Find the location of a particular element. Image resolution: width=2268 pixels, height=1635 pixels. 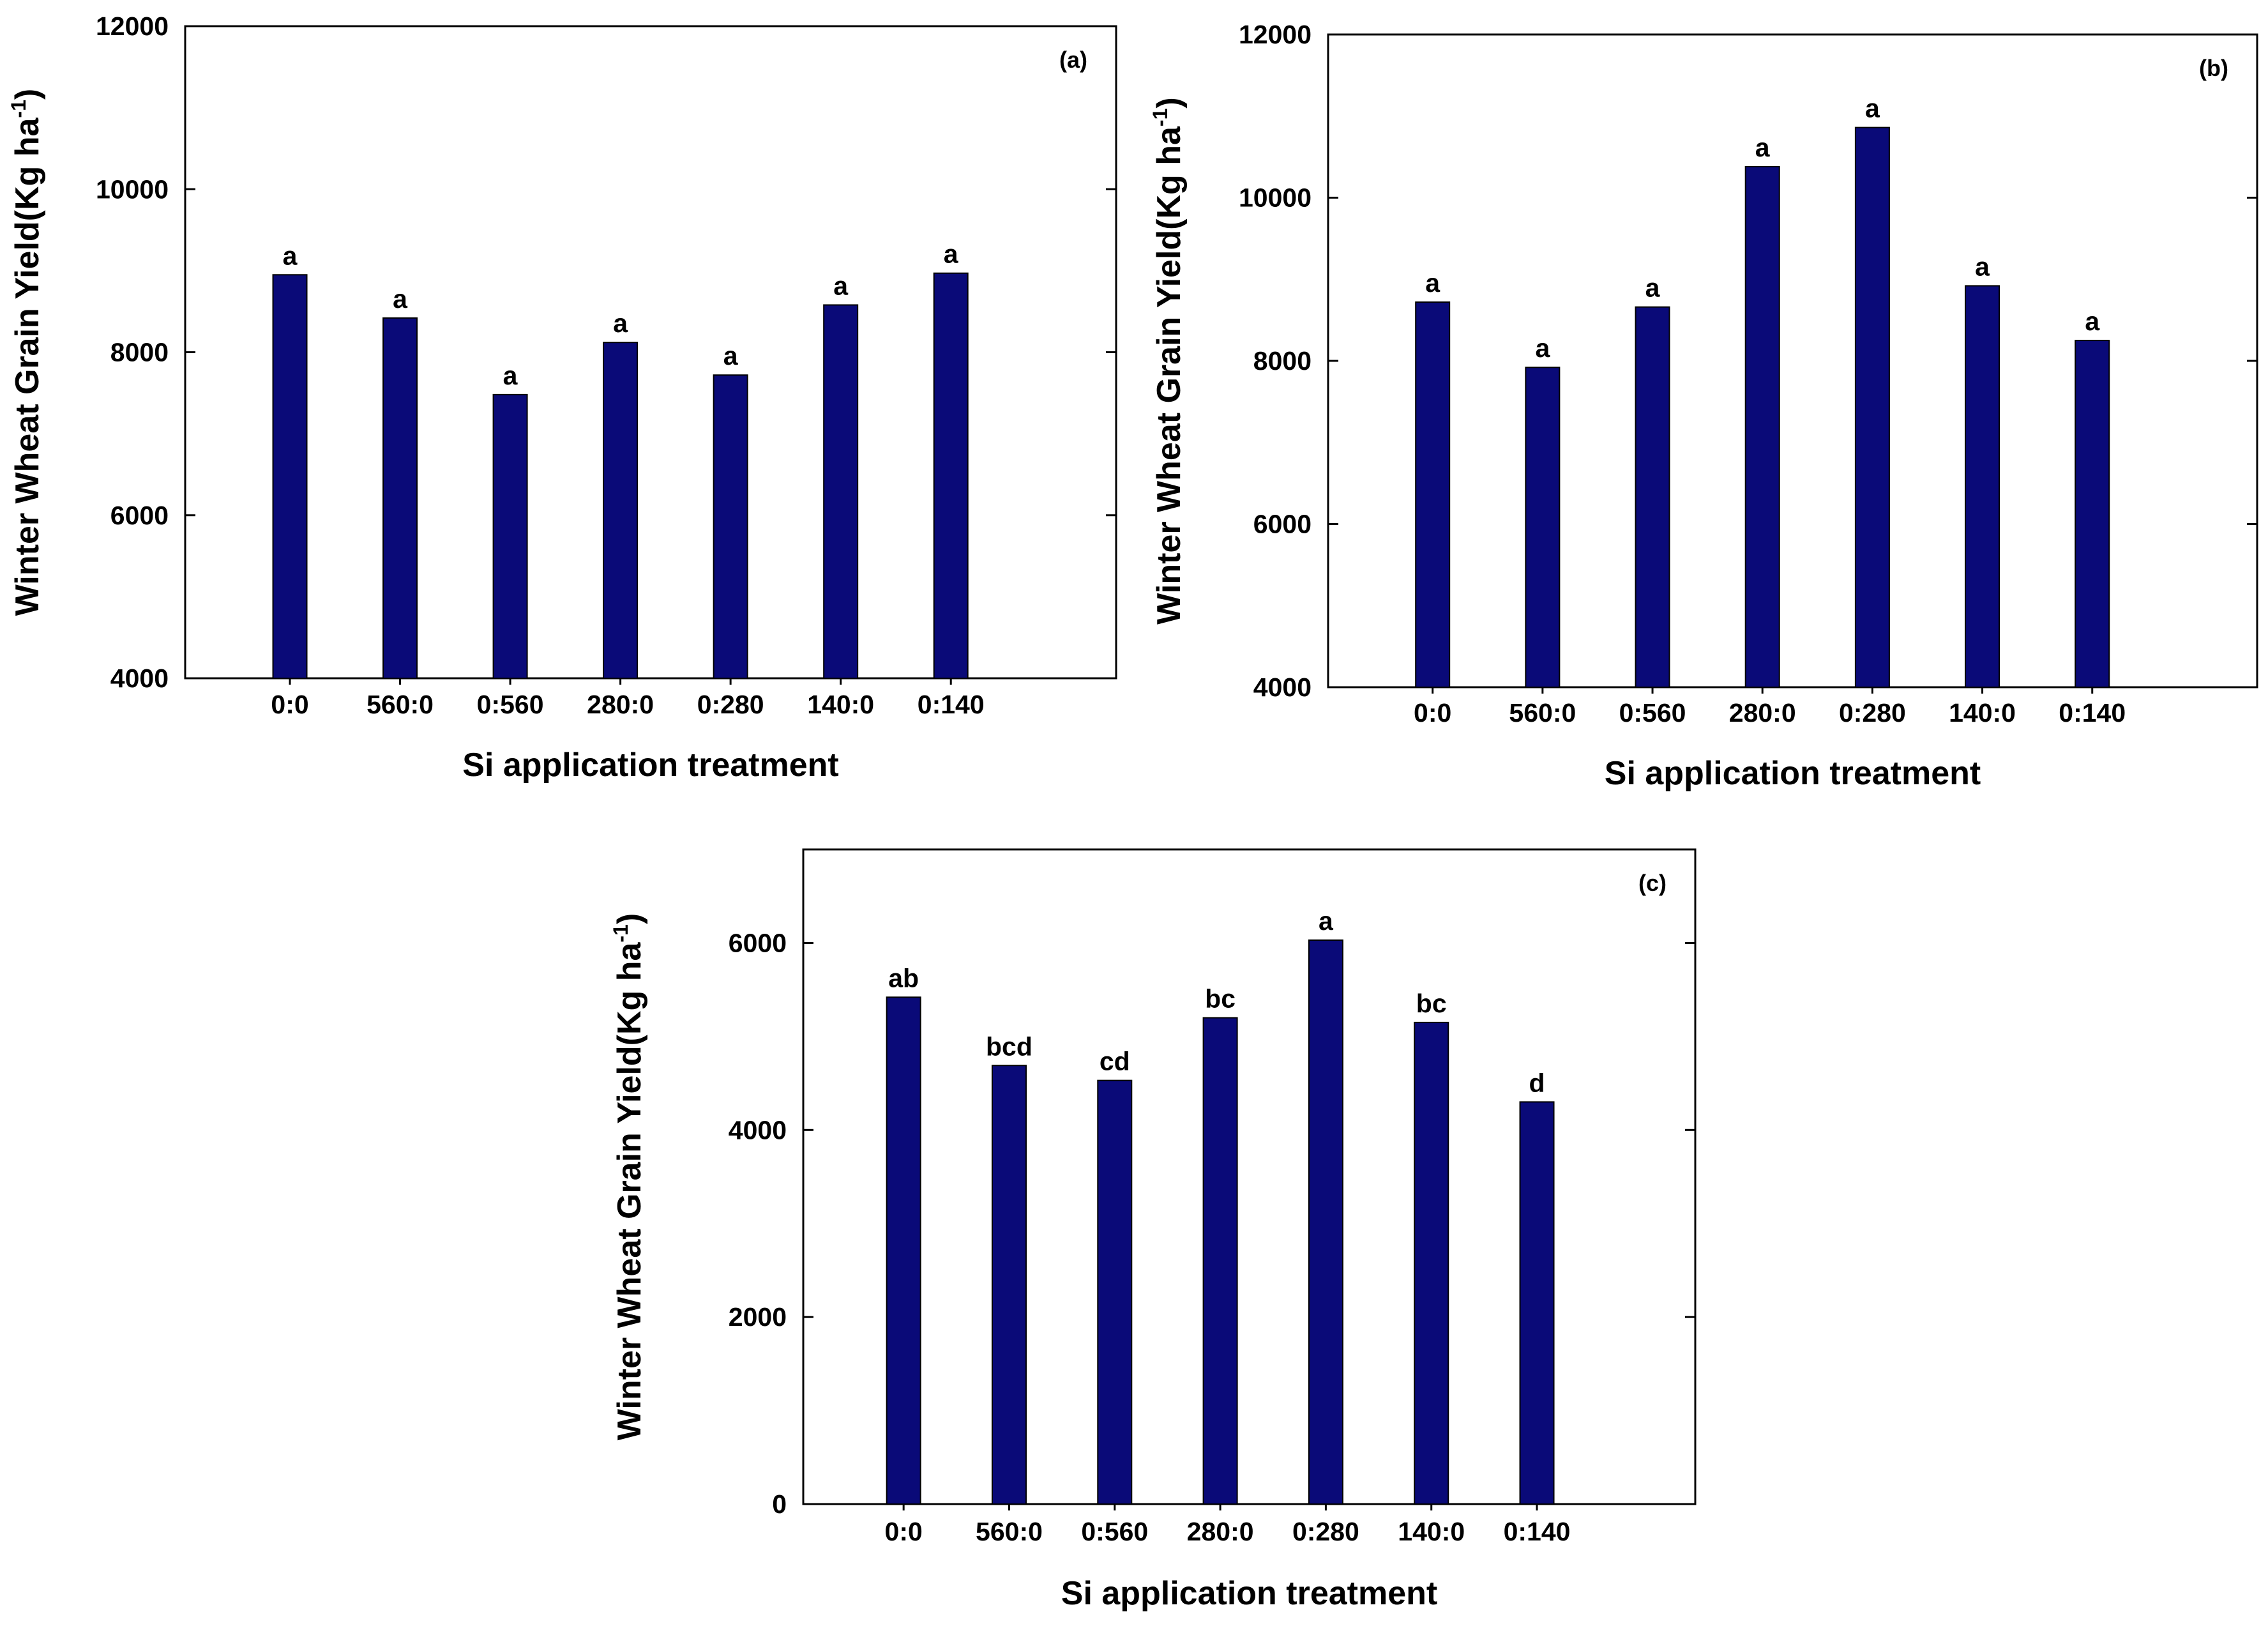

panel-label: (c) is located at coordinates (1652, 883).